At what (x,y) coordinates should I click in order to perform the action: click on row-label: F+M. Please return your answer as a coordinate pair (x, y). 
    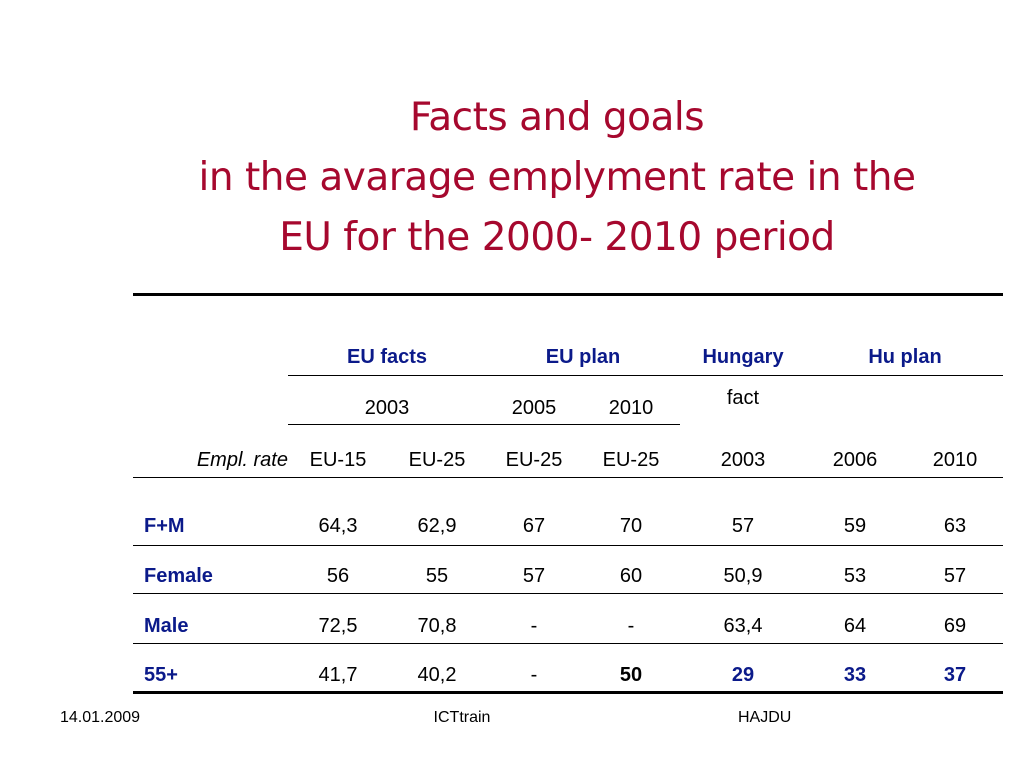
    Looking at the image, I should click on (164, 526).